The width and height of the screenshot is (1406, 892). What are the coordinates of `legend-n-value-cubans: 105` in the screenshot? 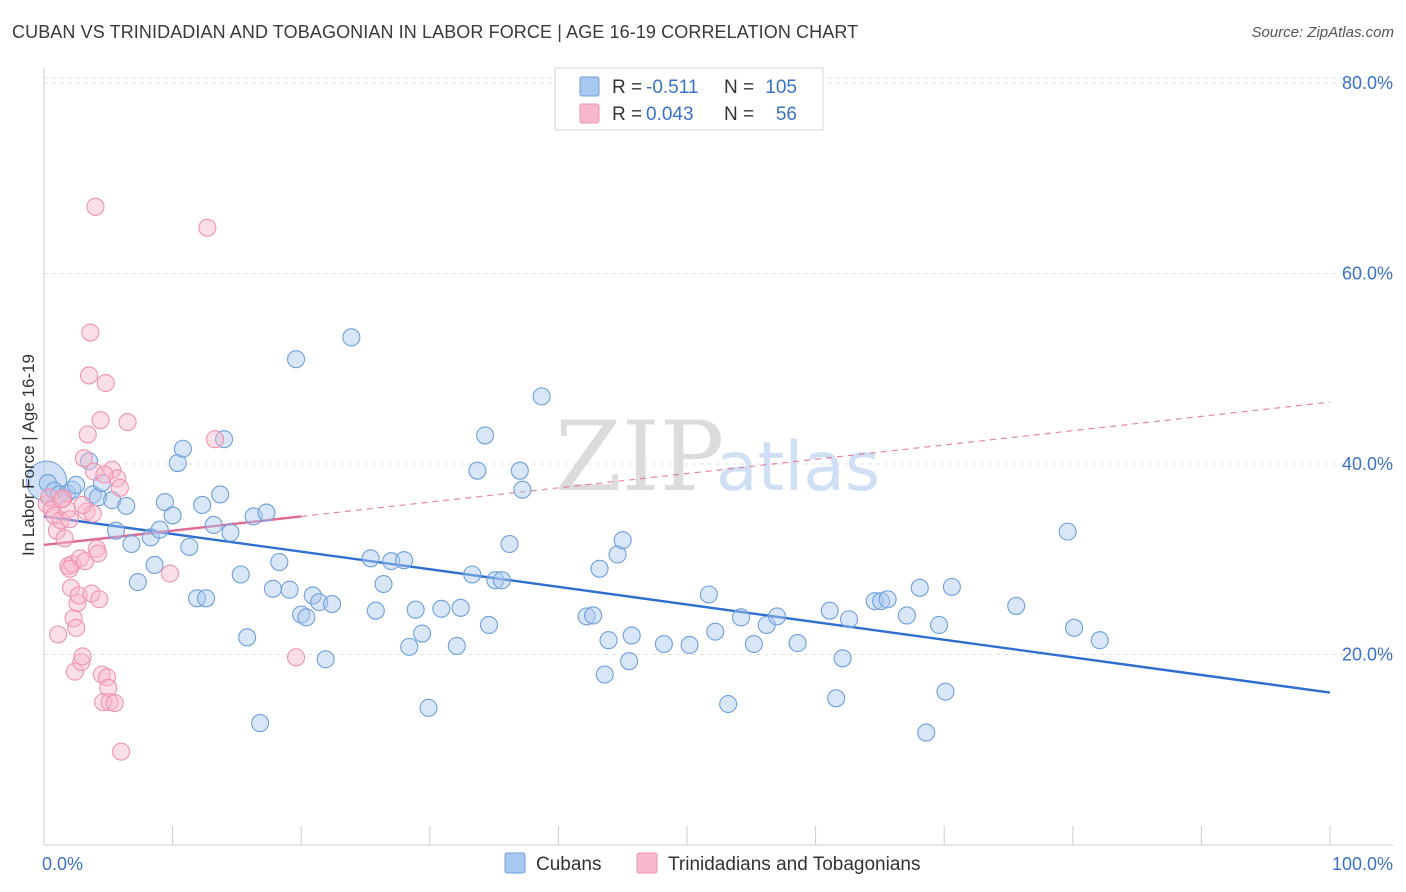 It's located at (781, 87).